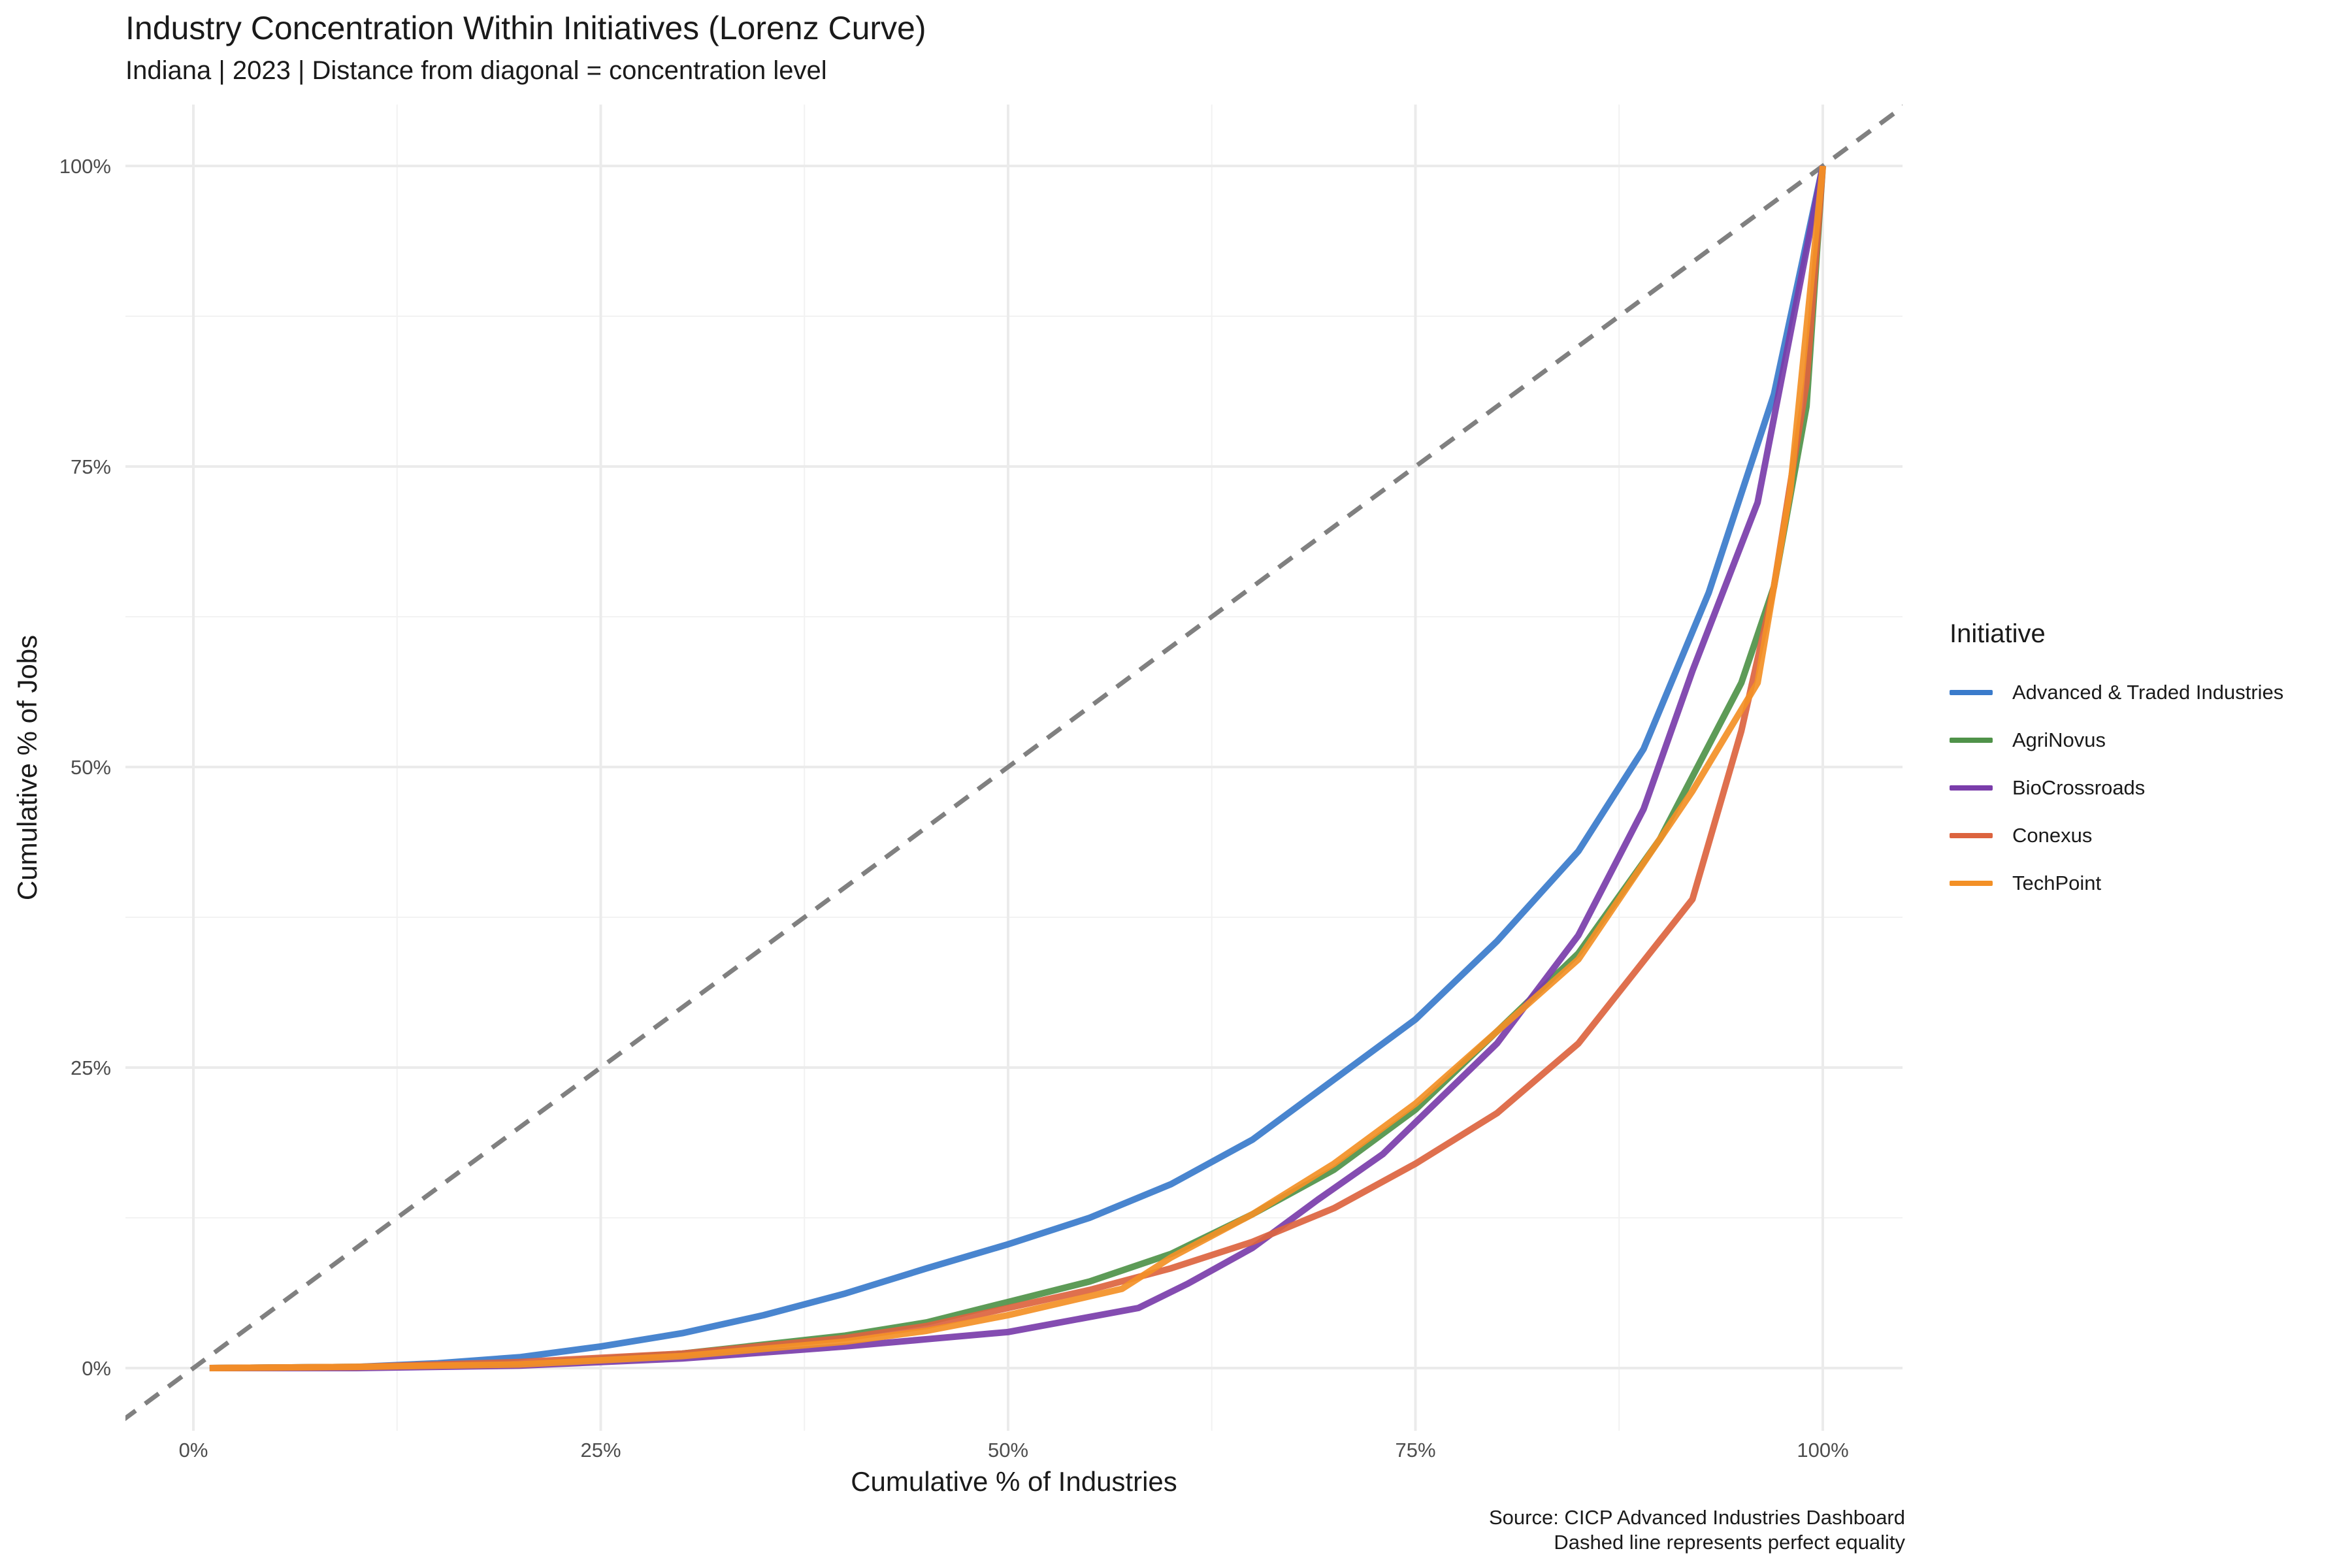 The width and height of the screenshot is (2352, 1568). What do you see at coordinates (2079, 787) in the screenshot?
I see `legend-label: BioCrossroads` at bounding box center [2079, 787].